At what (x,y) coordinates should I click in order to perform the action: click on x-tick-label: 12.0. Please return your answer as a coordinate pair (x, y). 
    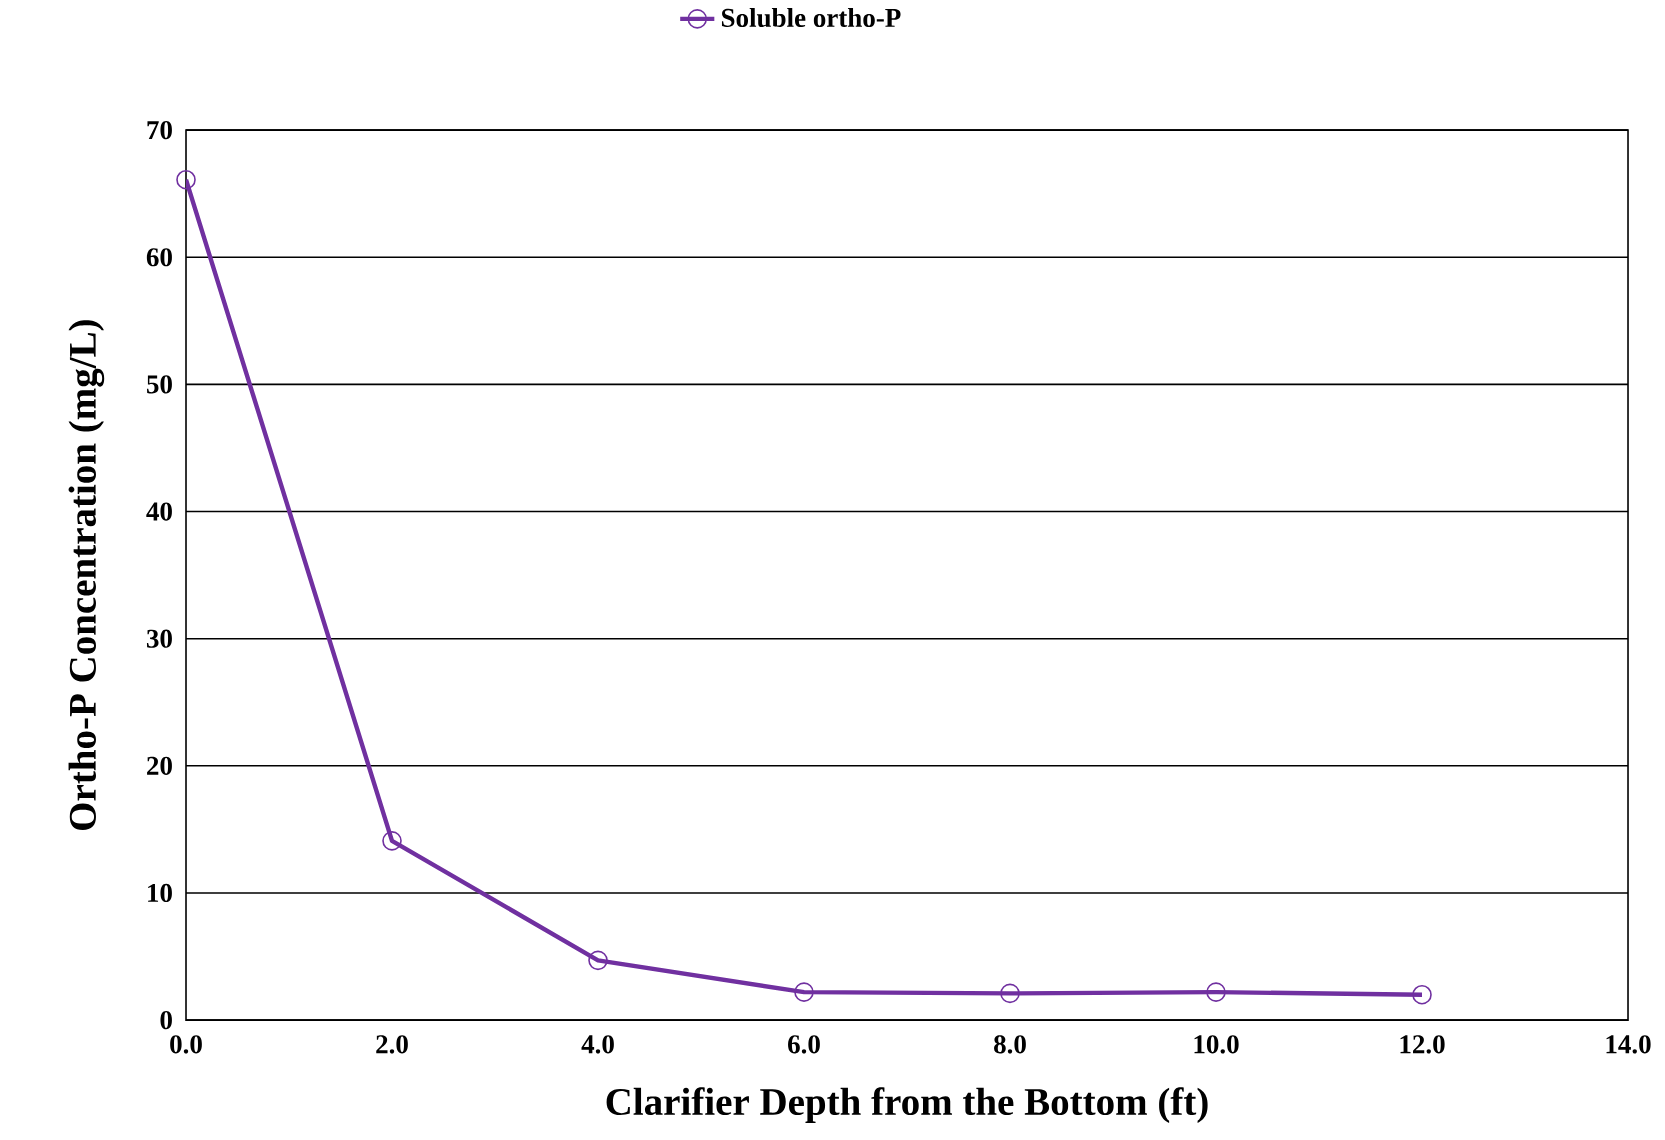
    Looking at the image, I should click on (1422, 1044).